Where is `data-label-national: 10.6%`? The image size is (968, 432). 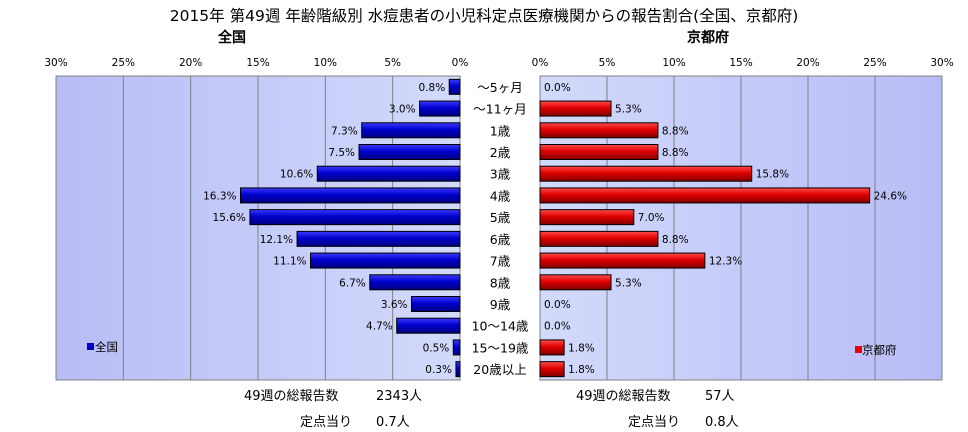 data-label-national: 10.6% is located at coordinates (296, 175).